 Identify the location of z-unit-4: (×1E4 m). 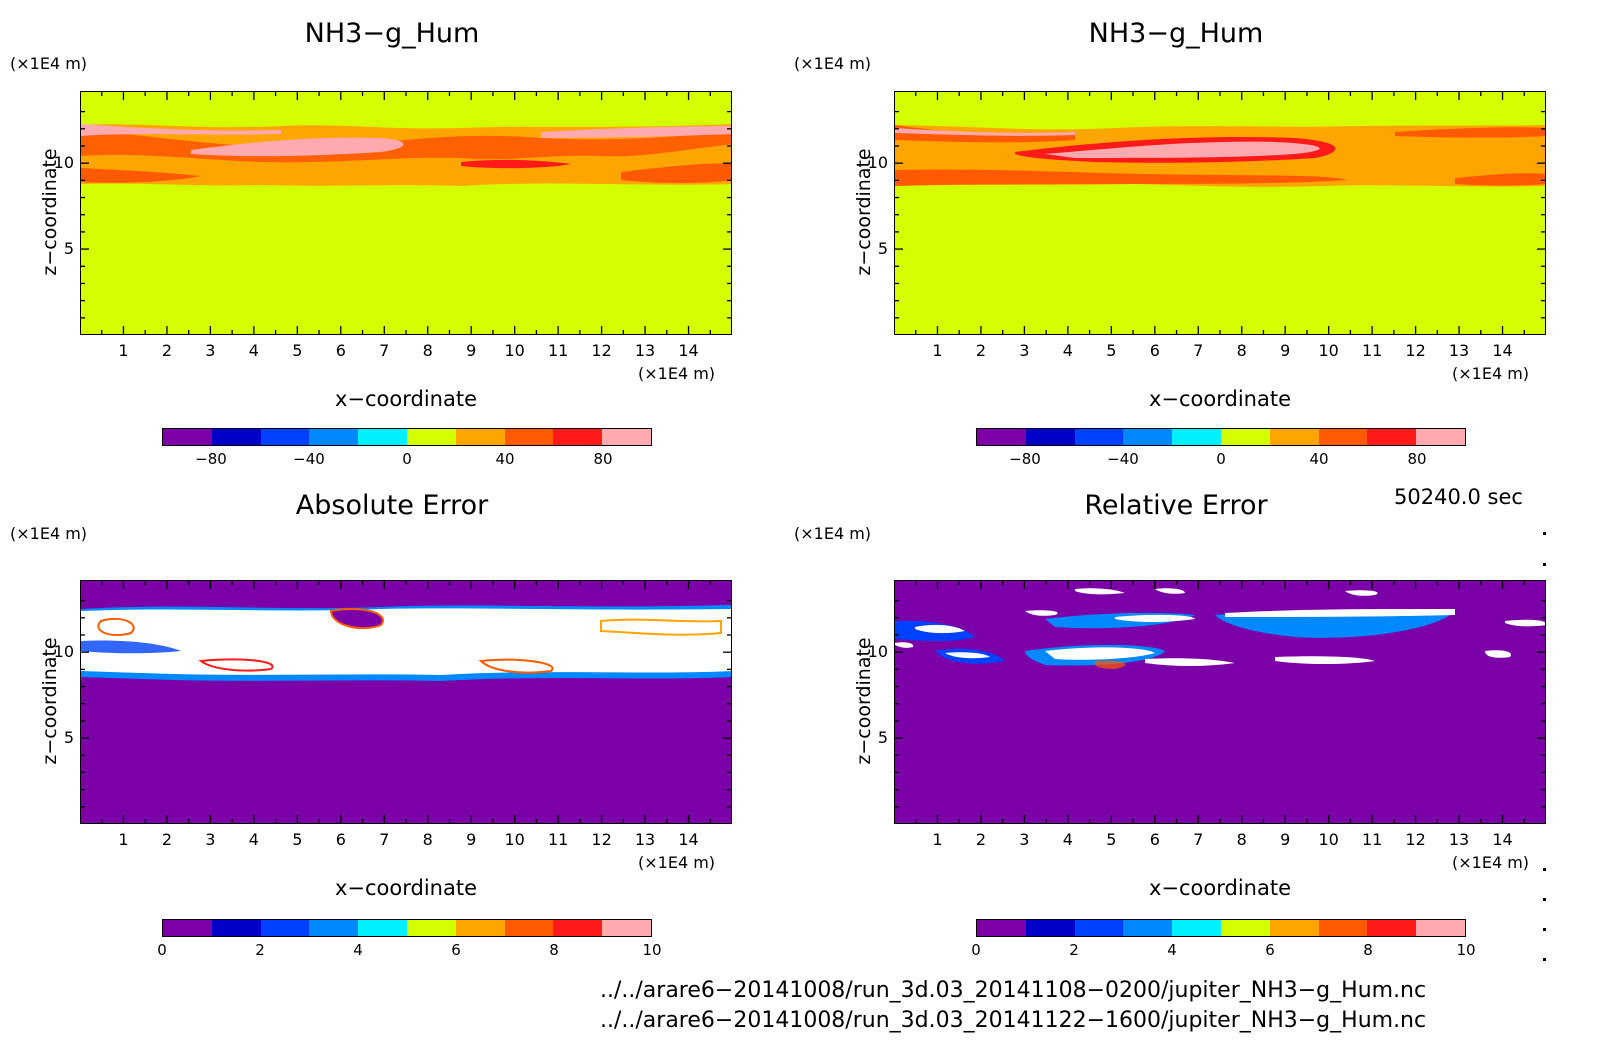
(833, 533).